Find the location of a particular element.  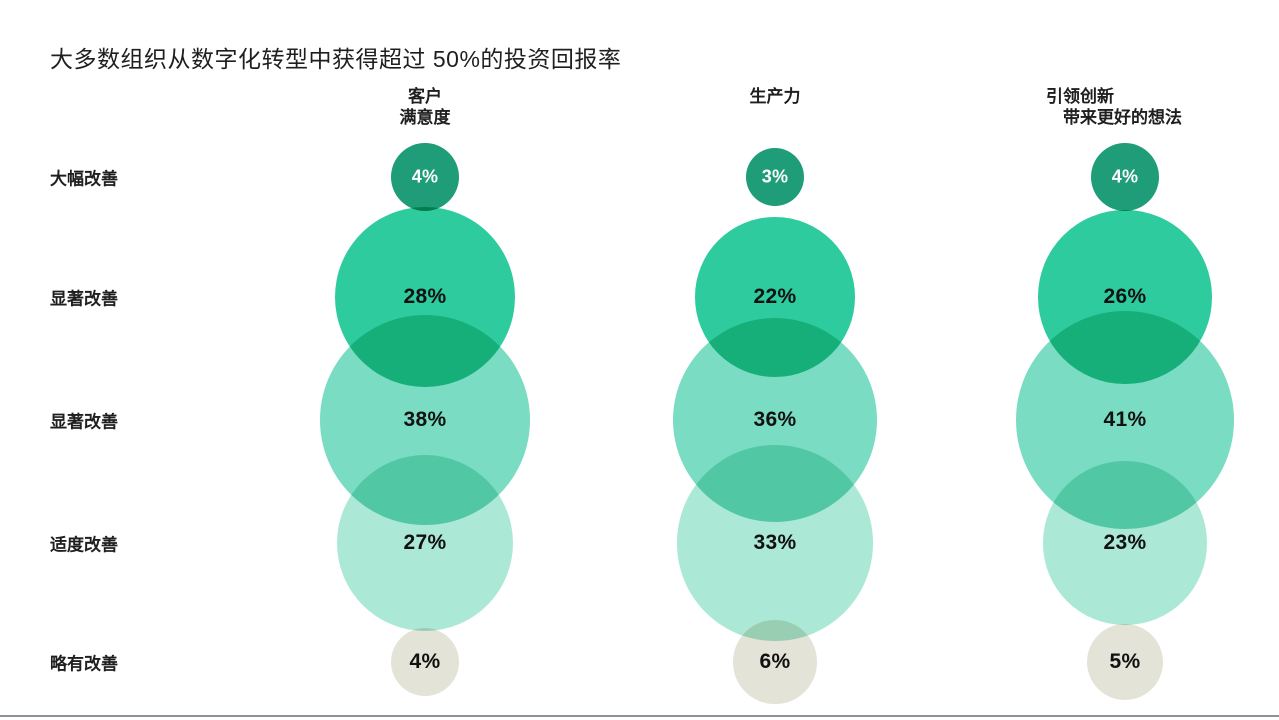

bubble-value-label: 28% is located at coordinates (425, 296).